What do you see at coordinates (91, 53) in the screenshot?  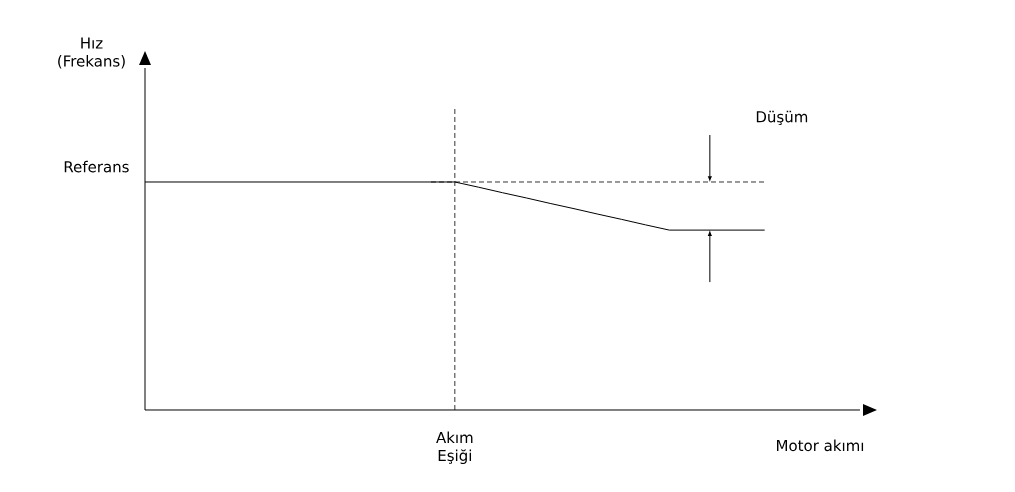 I see `text: Hız (Frekans)` at bounding box center [91, 53].